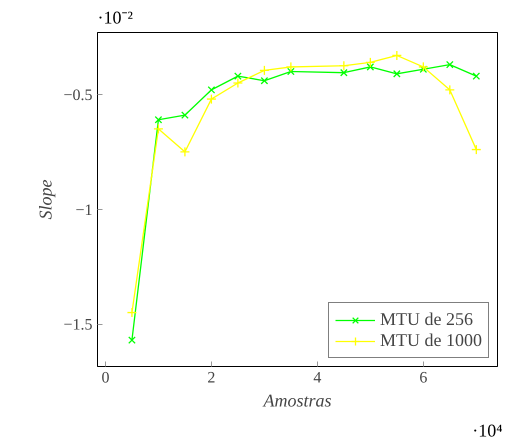  I want to click on y-tick-label: −1, so click(84, 210).